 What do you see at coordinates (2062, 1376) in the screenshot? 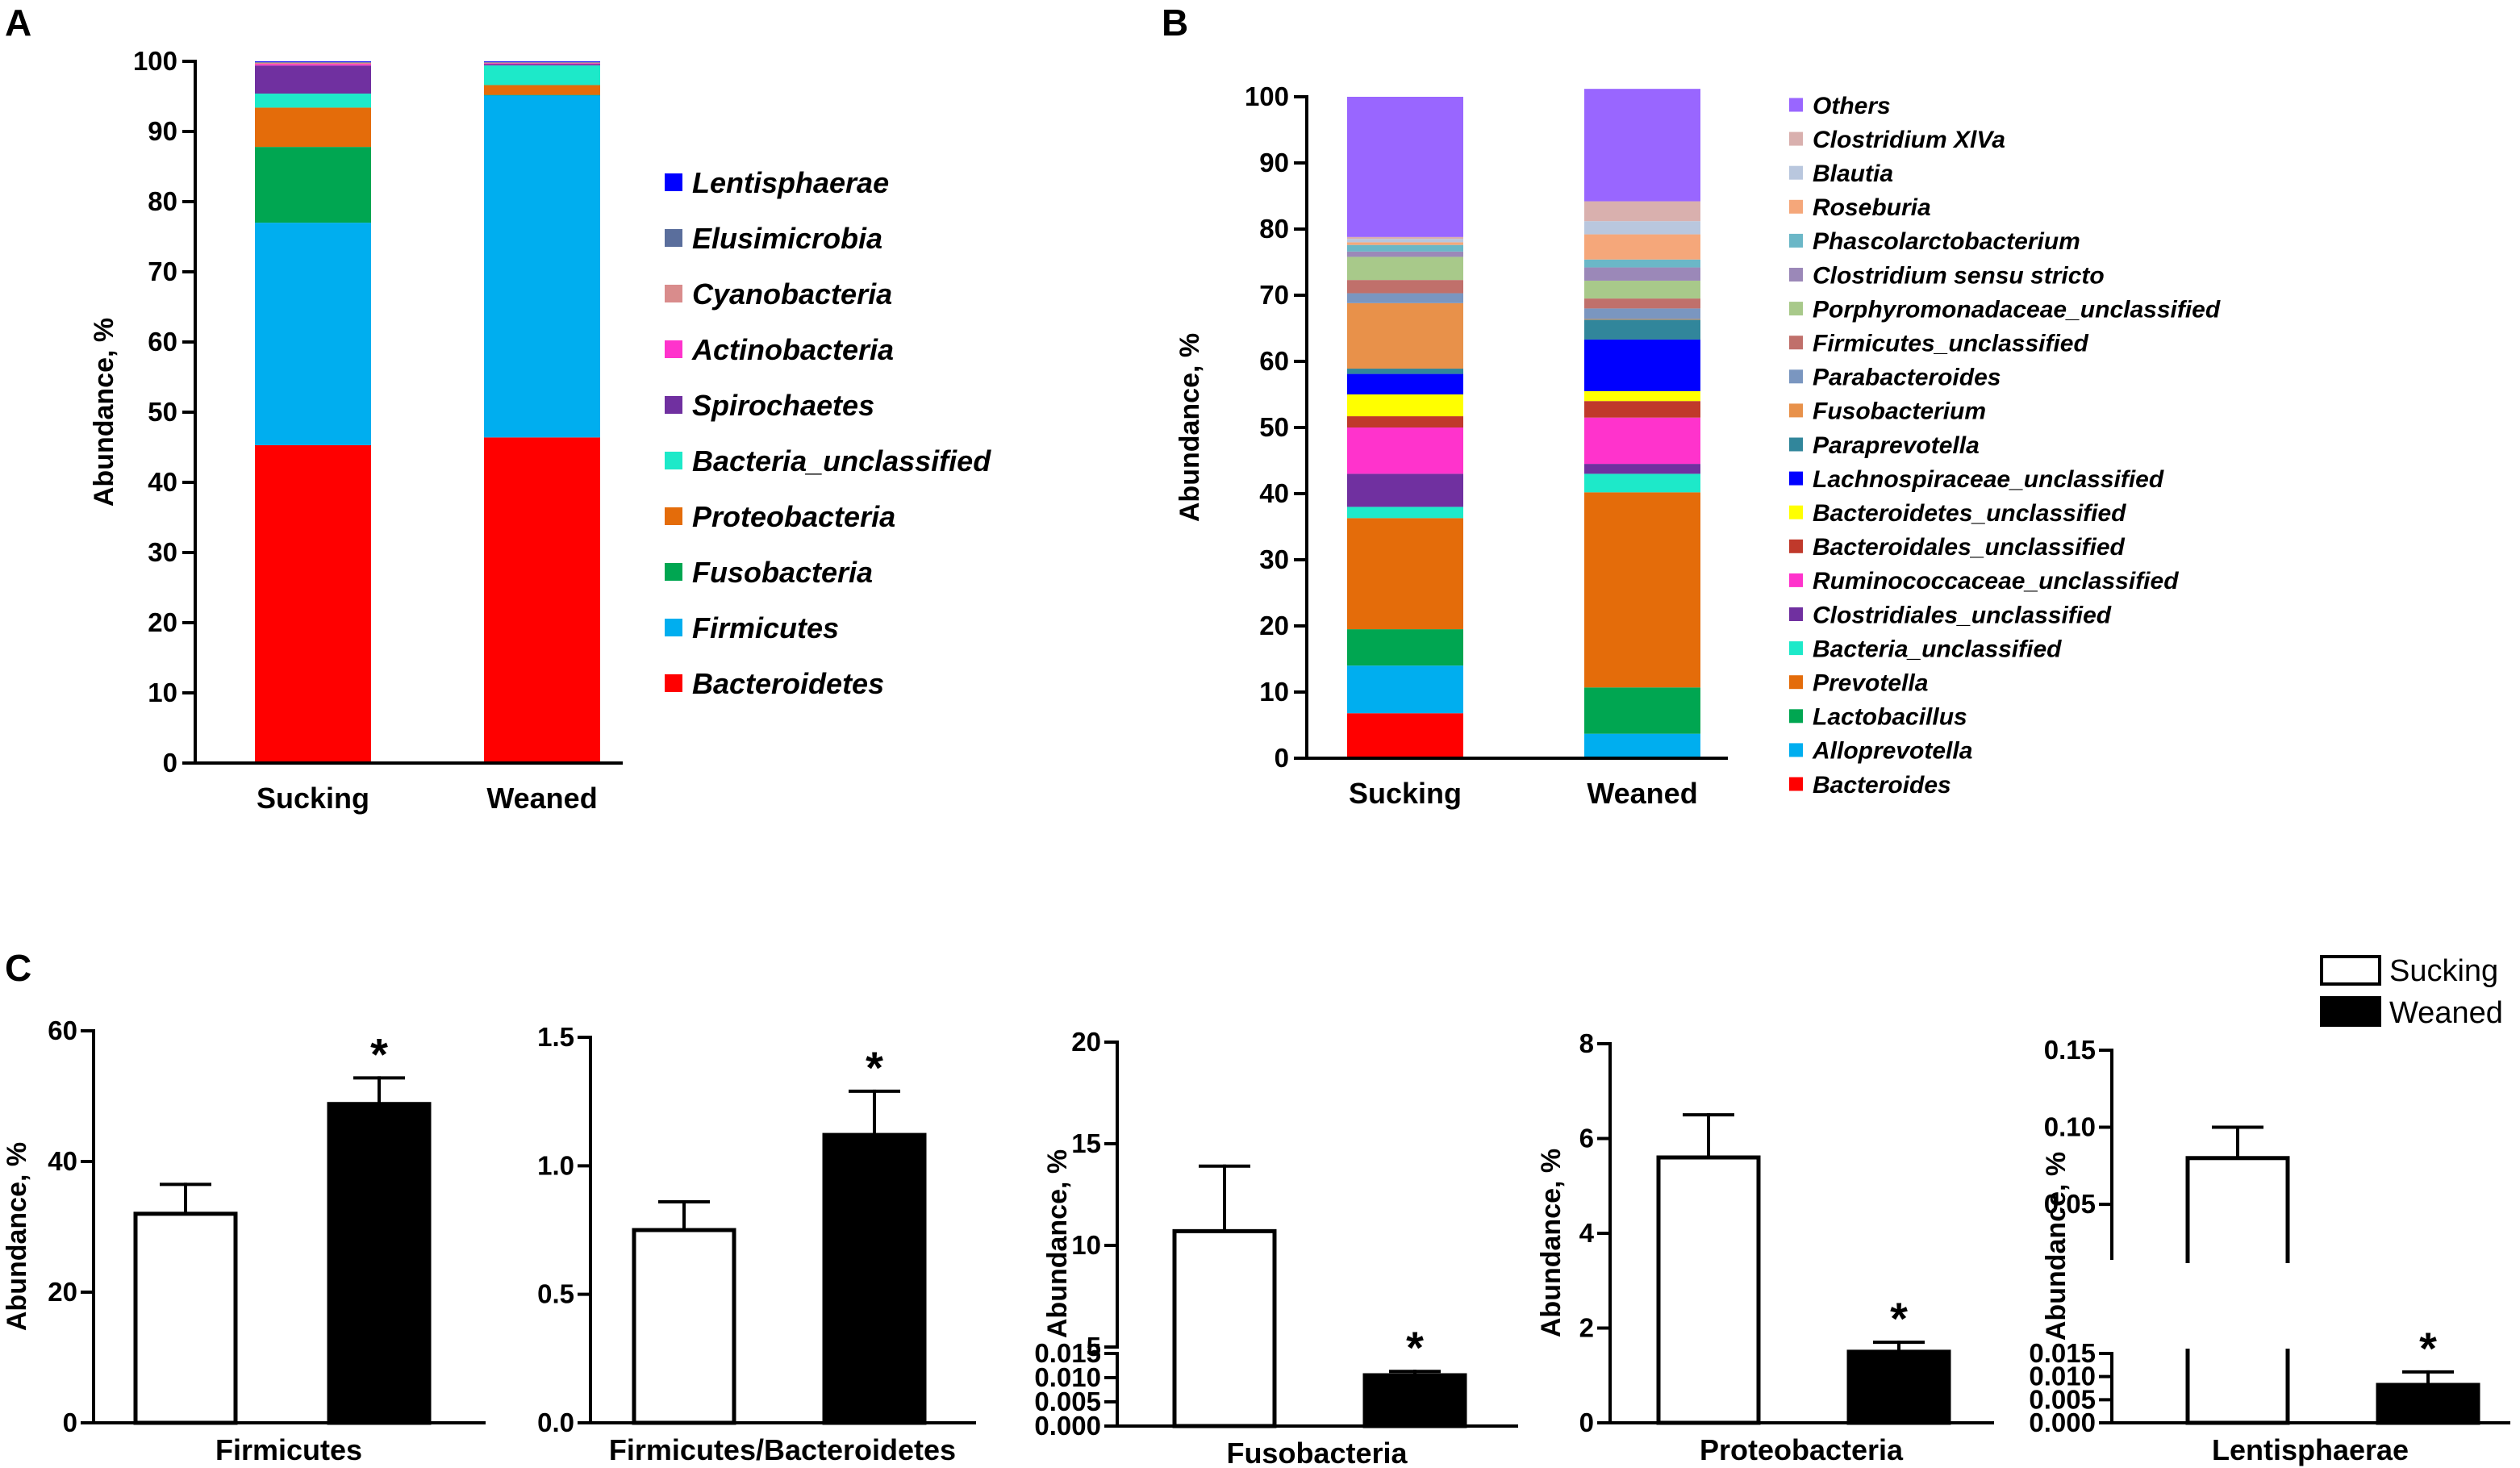
I see `y-tick-label: 0.010` at bounding box center [2062, 1376].